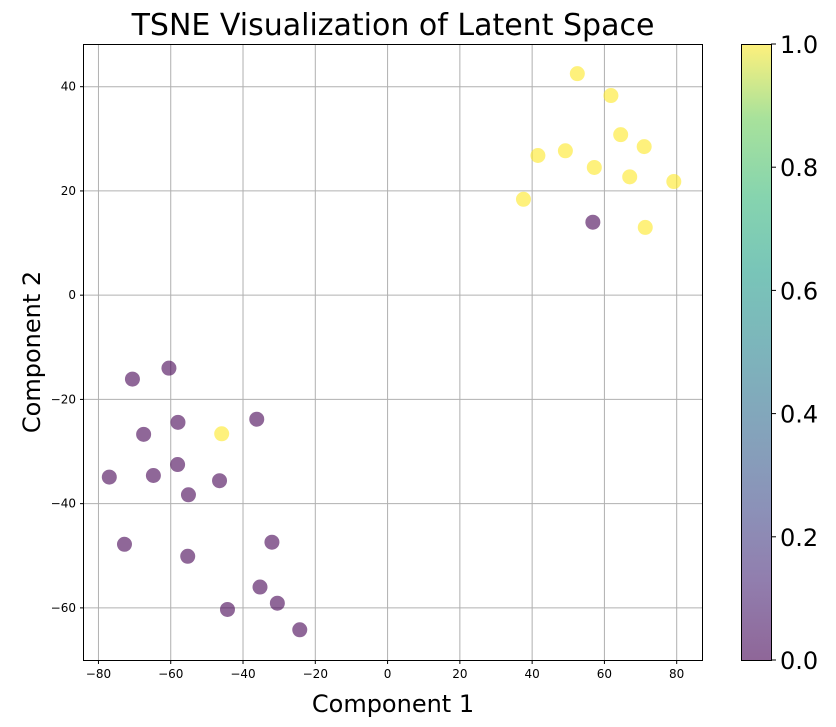 The image size is (836, 727). Describe the element at coordinates (315, 674) in the screenshot. I see `x-tick-label: −20` at that location.